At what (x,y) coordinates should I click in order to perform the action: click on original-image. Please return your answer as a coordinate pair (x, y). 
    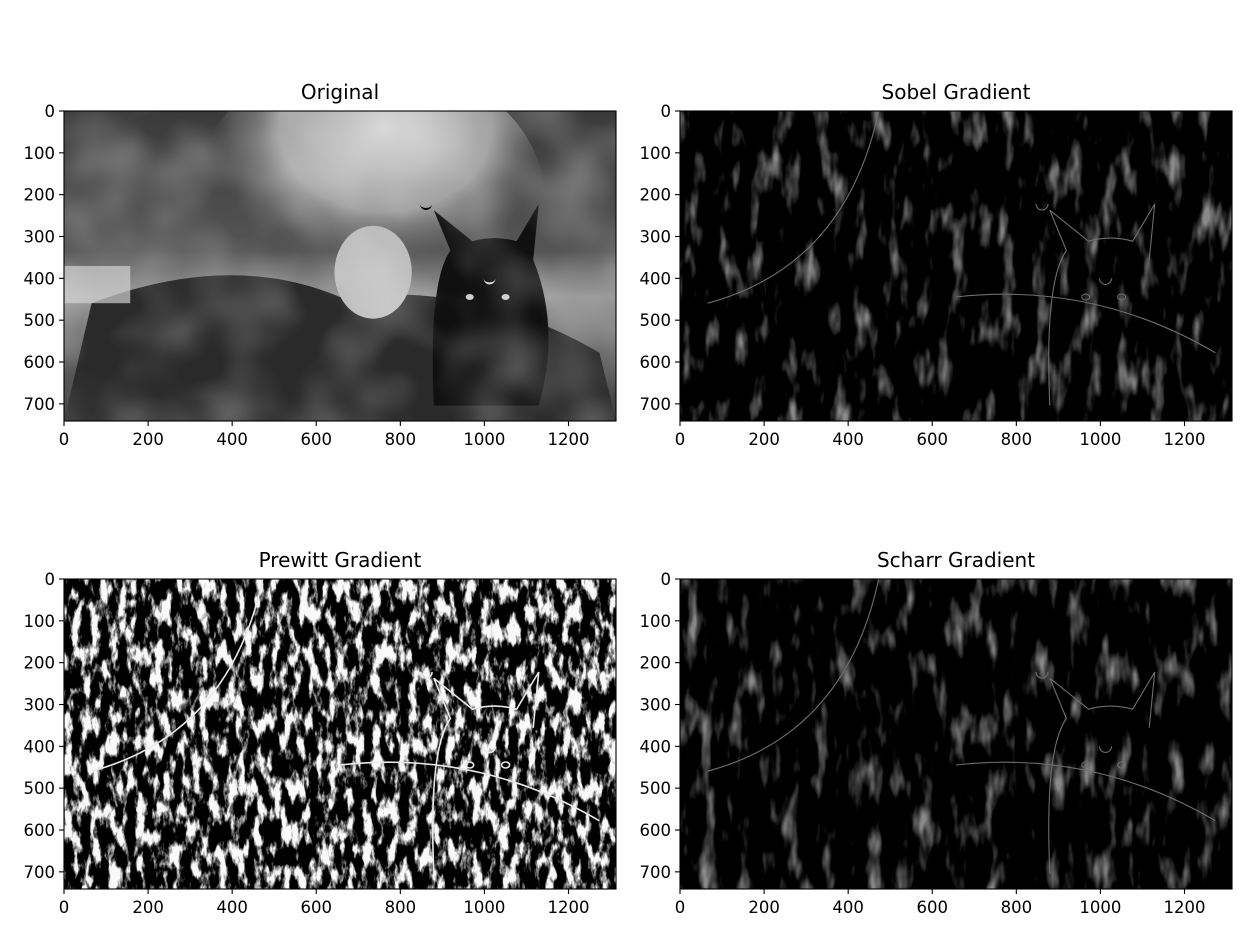
    Looking at the image, I should click on (340, 266).